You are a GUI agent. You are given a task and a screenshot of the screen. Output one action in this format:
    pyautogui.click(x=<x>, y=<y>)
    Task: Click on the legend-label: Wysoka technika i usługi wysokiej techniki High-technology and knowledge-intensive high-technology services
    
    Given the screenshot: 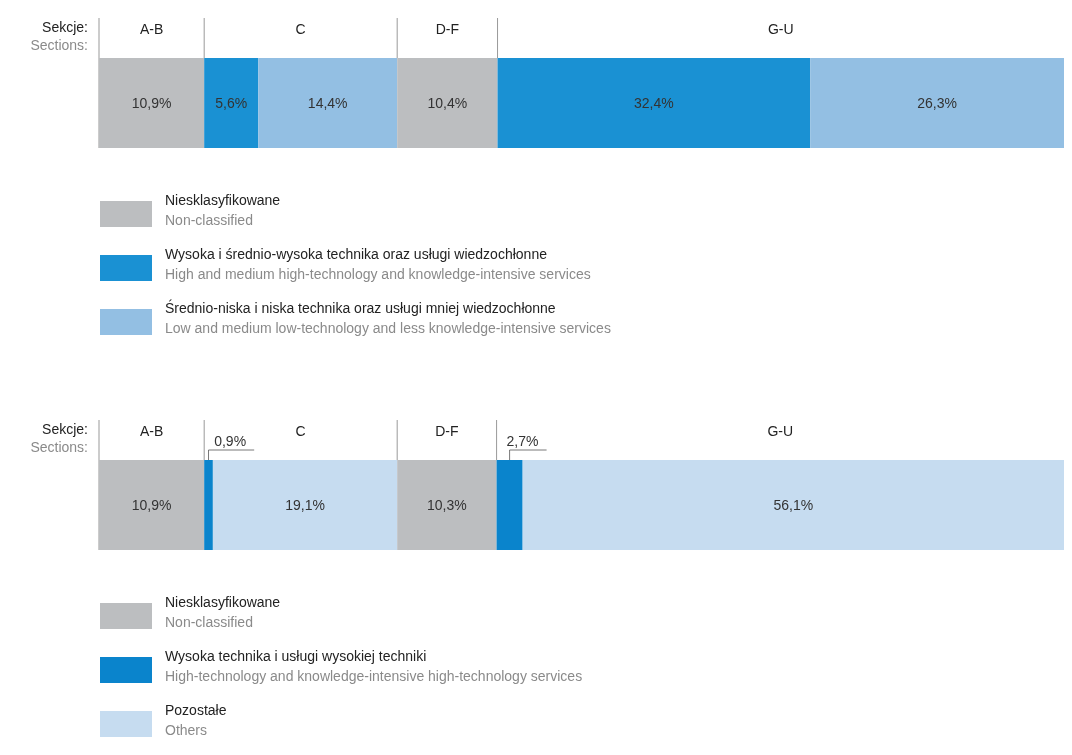 What is the action you would take?
    pyautogui.click(x=374, y=666)
    